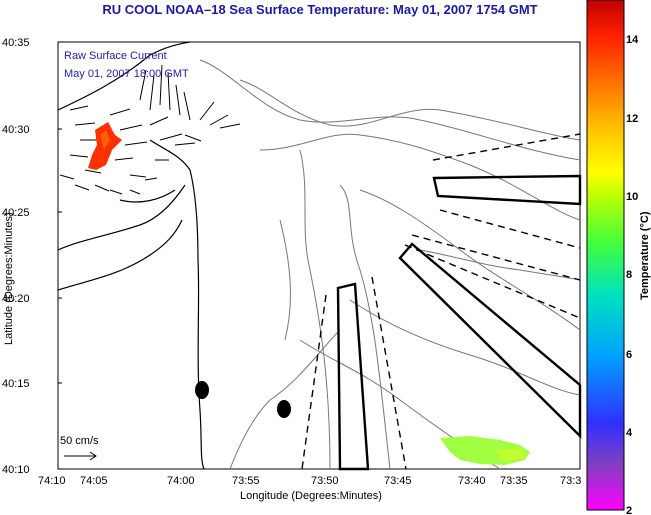 This screenshot has width=651, height=515. I want to click on y-tick-marks, so click(60, 255).